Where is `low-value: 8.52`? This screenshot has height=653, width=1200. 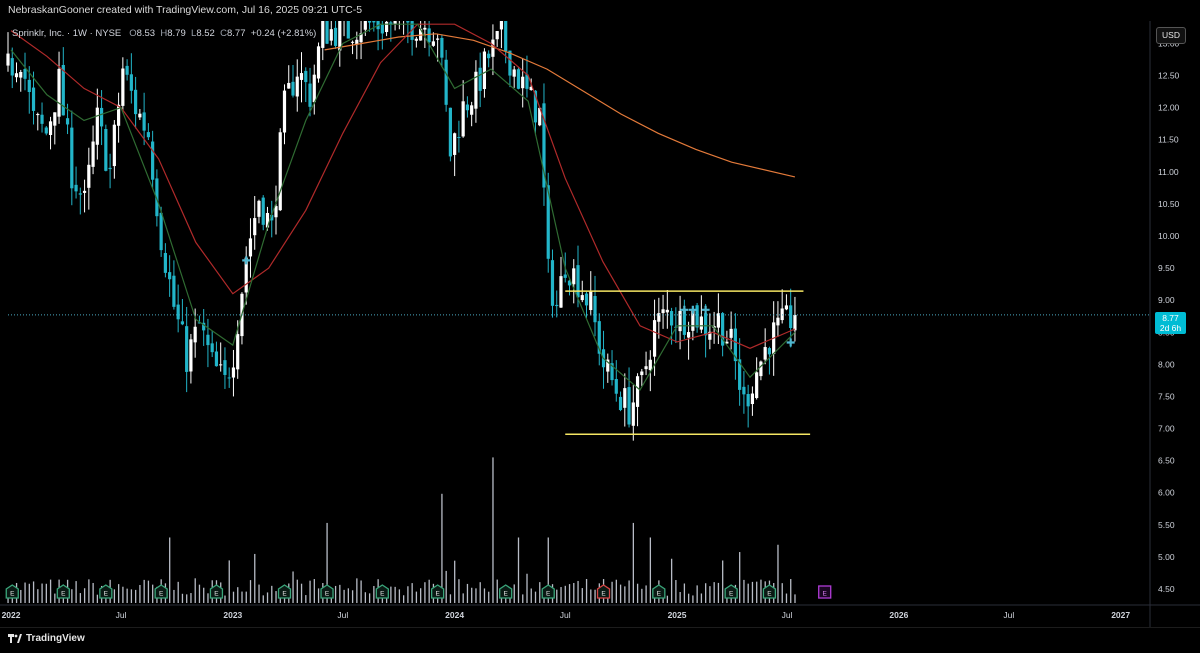
low-value: 8.52 is located at coordinates (205, 33).